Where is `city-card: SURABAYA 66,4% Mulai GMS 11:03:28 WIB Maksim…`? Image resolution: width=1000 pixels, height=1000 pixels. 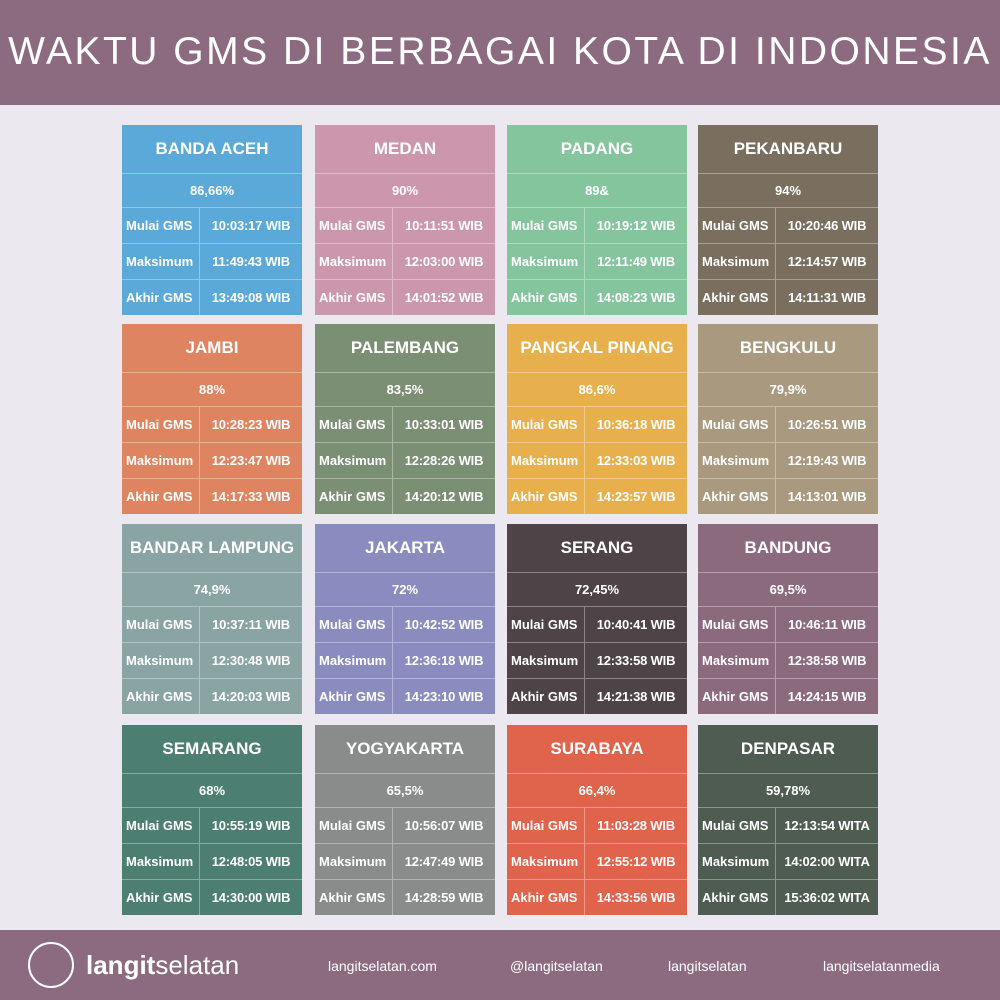
city-card: SURABAYA 66,4% Mulai GMS 11:03:28 WIB Maksim… is located at coordinates (597, 820).